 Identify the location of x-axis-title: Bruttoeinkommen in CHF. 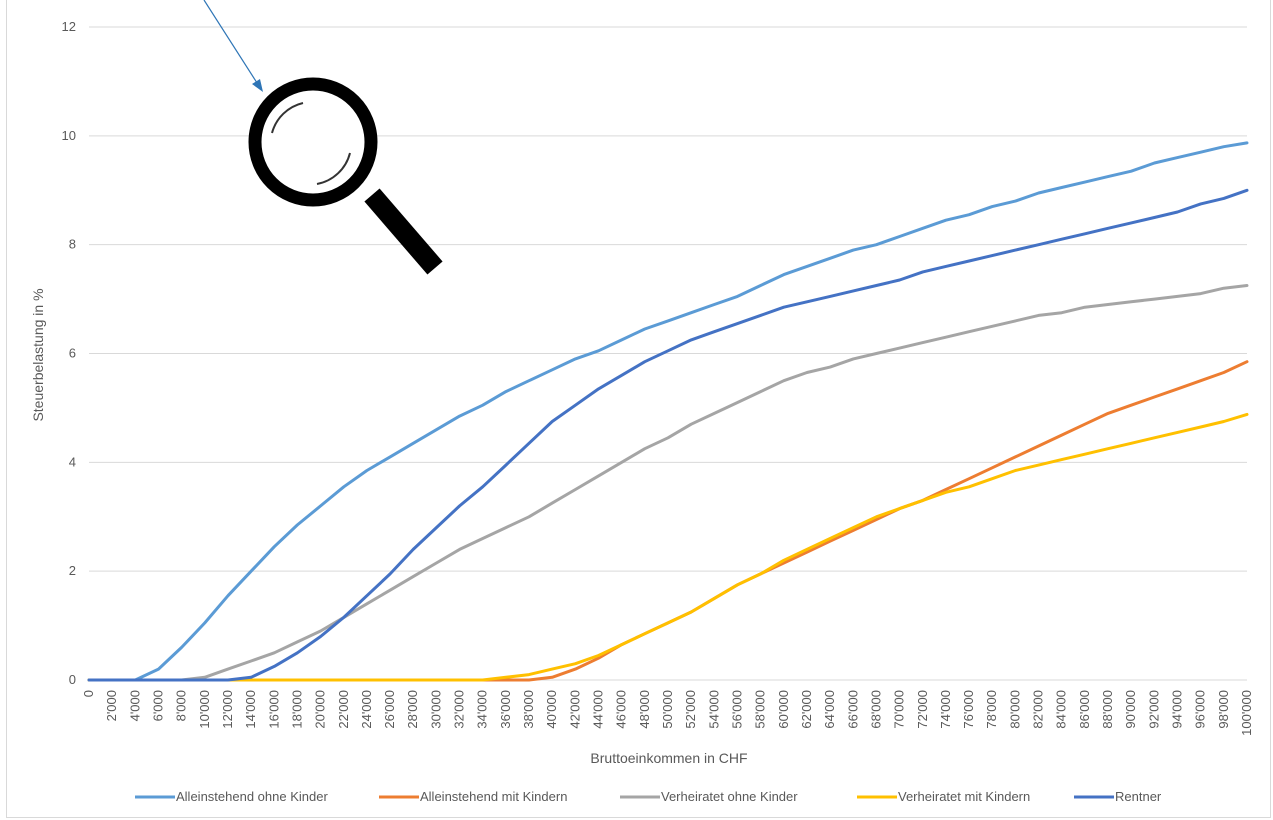
(668, 758).